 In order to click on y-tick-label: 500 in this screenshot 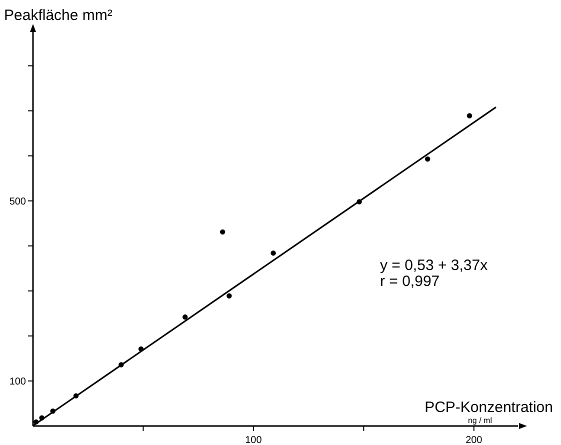, I will do `click(17, 202)`.